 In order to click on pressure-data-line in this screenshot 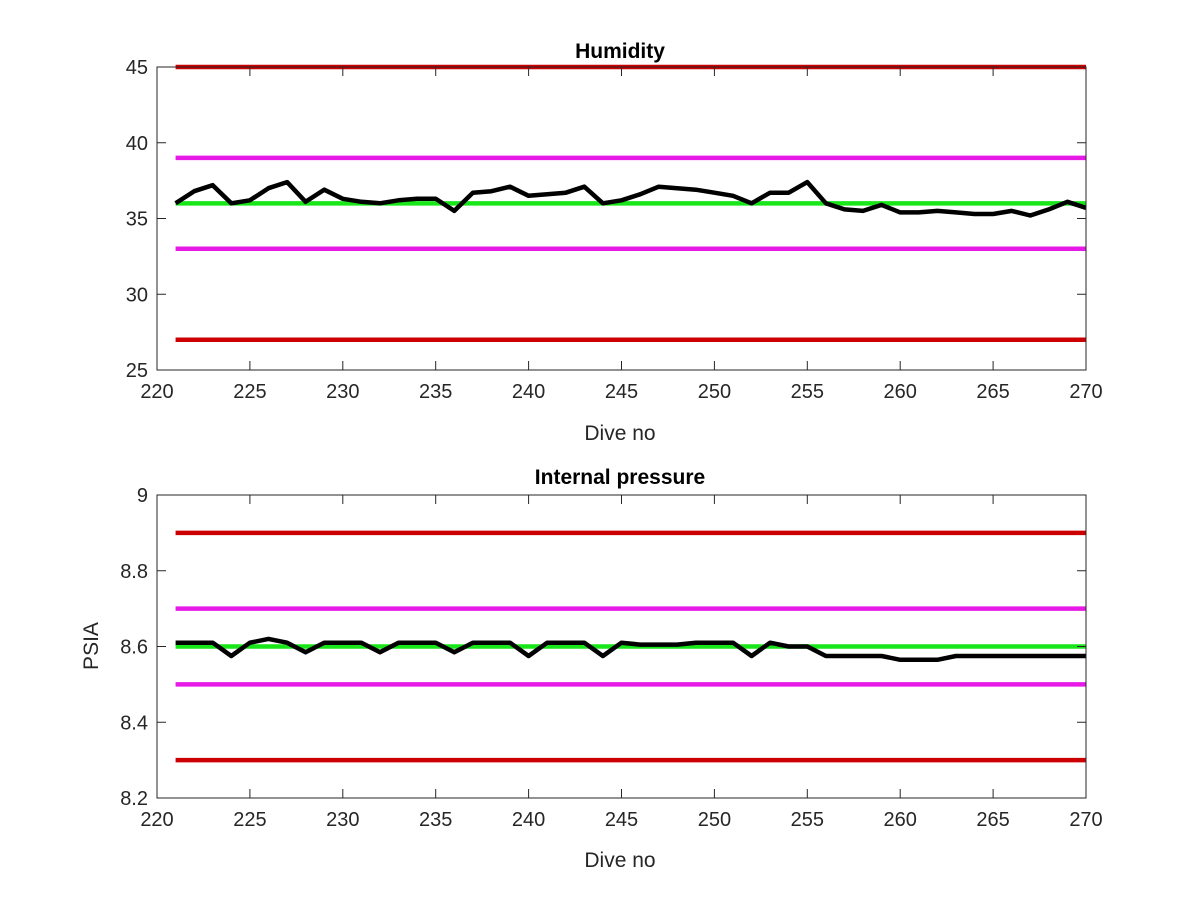, I will do `click(630, 649)`.